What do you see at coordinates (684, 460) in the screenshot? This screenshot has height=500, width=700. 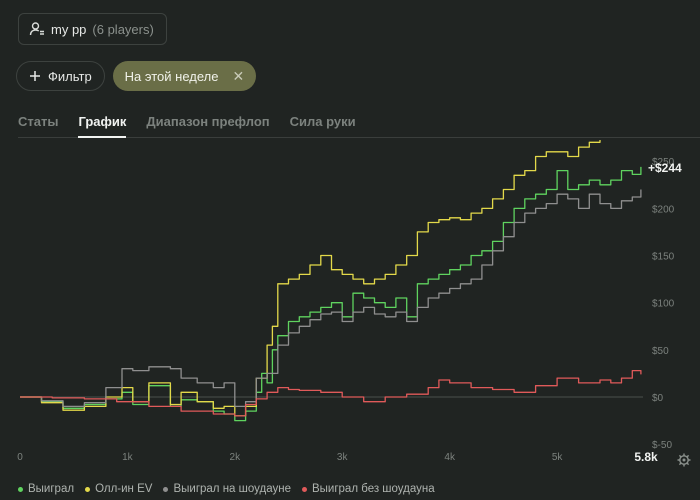 I see `settings-gear-icon` at bounding box center [684, 460].